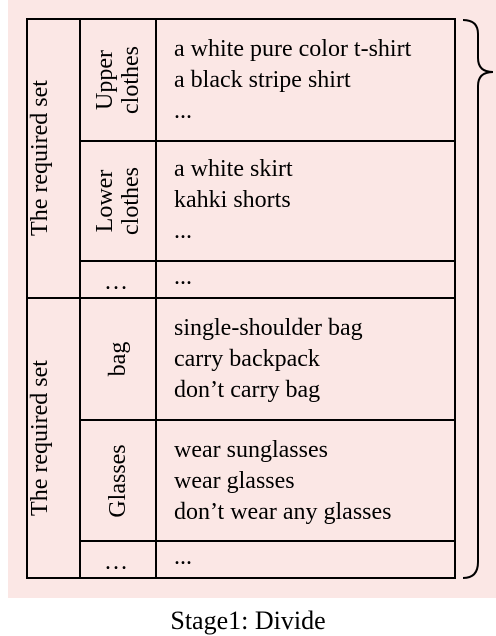  What do you see at coordinates (118, 481) in the screenshot?
I see `category-glasses: Glasses` at bounding box center [118, 481].